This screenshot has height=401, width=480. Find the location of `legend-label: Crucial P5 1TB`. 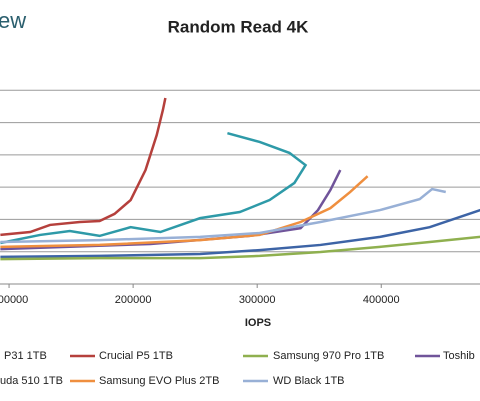

legend-label: Crucial P5 1TB is located at coordinates (136, 356).